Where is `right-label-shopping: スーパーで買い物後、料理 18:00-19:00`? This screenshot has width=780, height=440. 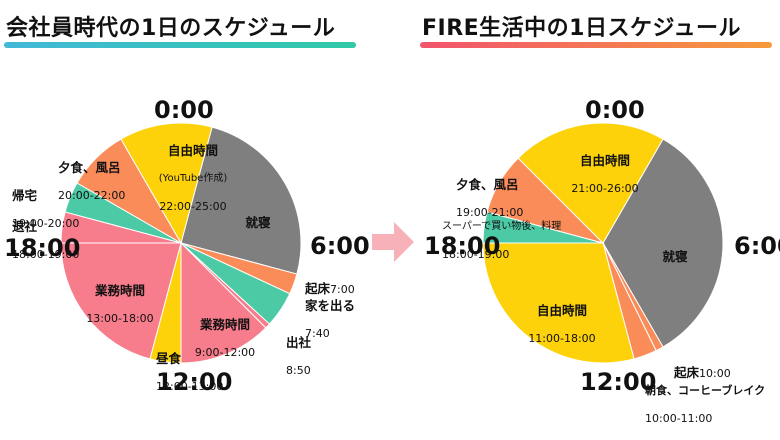 right-label-shopping: スーパーで買い物後、料理 18:00-19:00 is located at coordinates (512, 241).